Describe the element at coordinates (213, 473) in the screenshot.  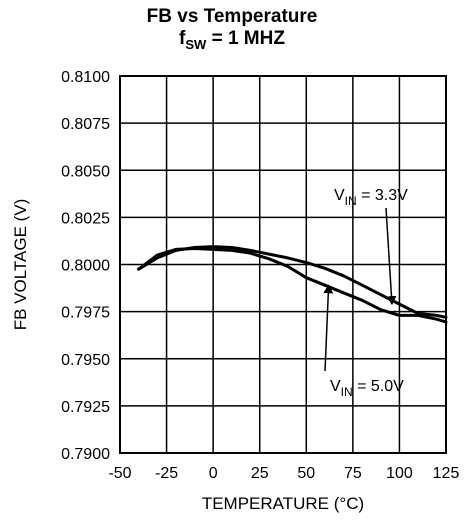
I see `x-tick-label: 0` at that location.